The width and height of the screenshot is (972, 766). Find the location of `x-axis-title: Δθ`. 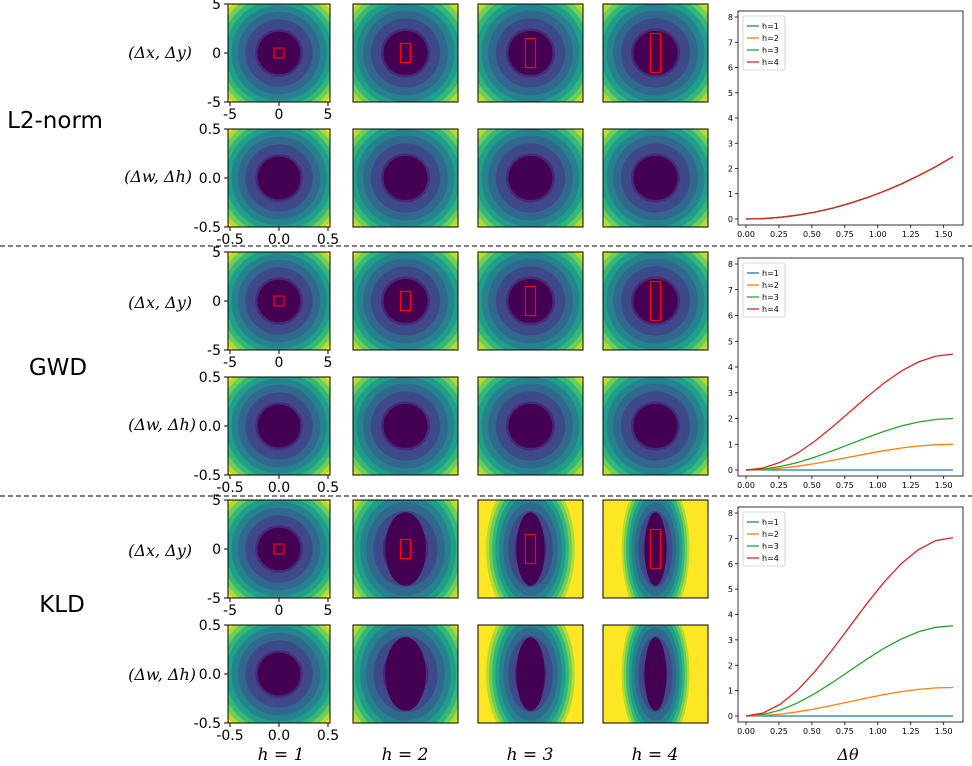

x-axis-title: Δθ is located at coordinates (847, 753).